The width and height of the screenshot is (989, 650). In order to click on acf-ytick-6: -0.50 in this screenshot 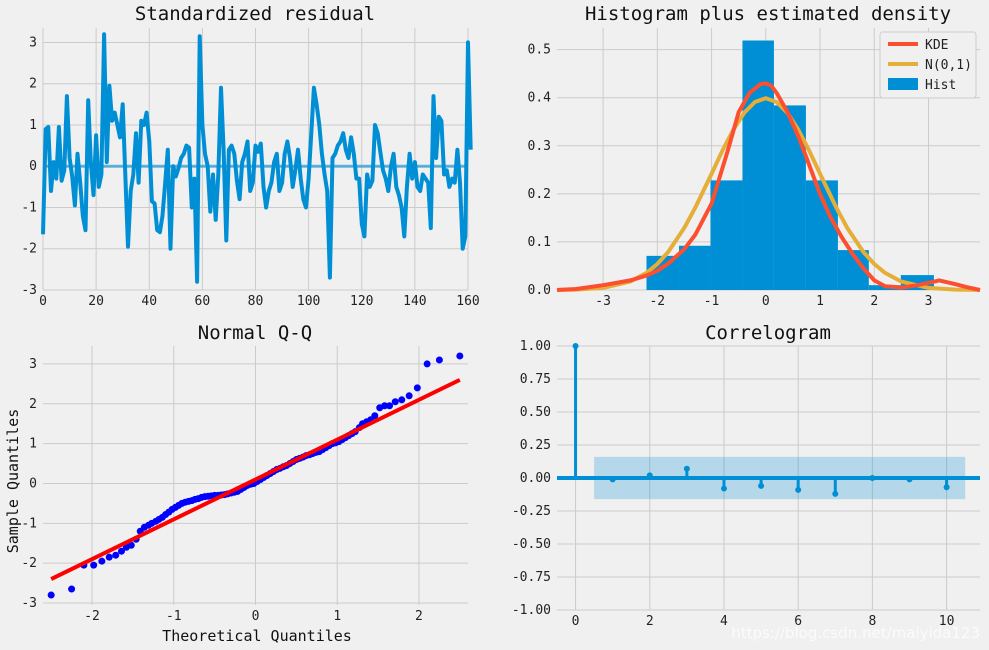, I will do `click(531, 544)`.